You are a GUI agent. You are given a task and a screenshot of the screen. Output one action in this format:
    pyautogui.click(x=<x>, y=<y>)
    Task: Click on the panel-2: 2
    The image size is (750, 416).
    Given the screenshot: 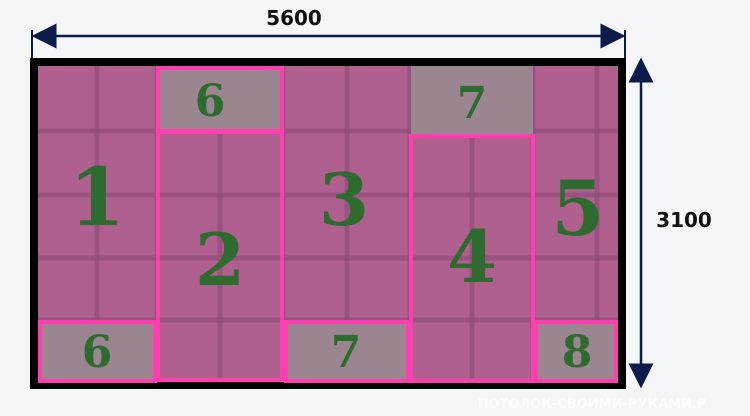 What is the action you would take?
    pyautogui.click(x=220, y=256)
    